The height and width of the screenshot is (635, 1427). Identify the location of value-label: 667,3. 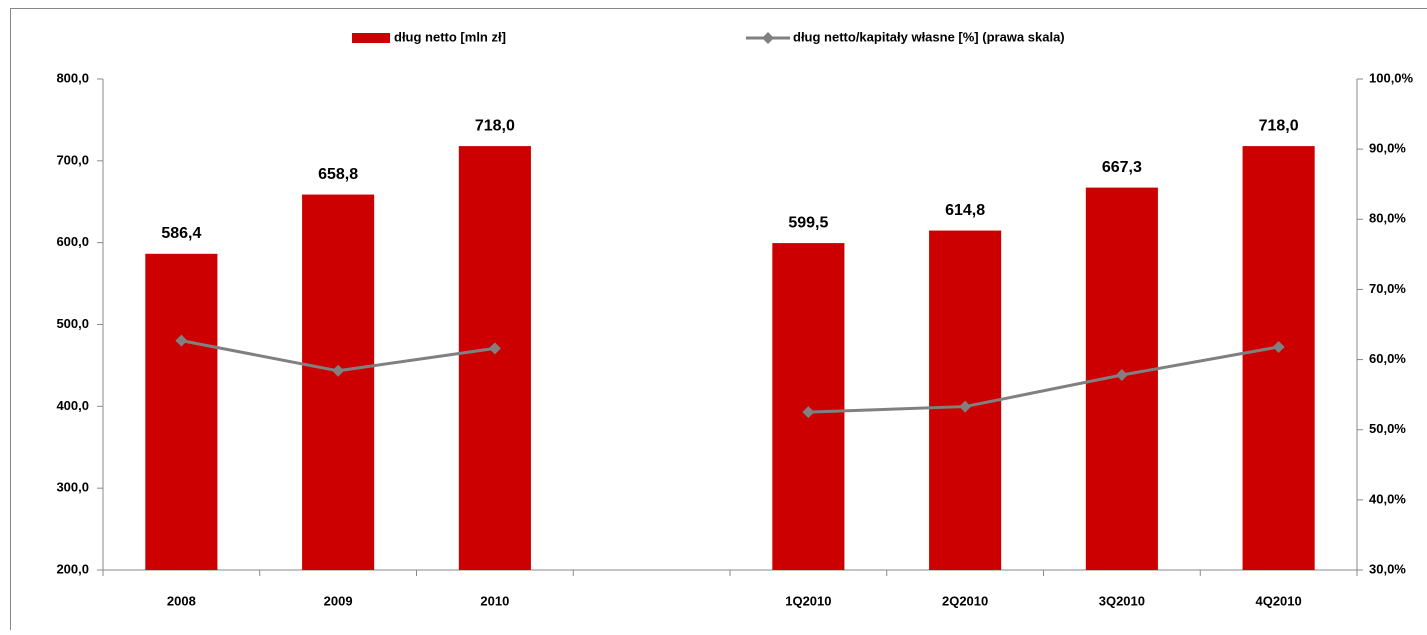
(1122, 167).